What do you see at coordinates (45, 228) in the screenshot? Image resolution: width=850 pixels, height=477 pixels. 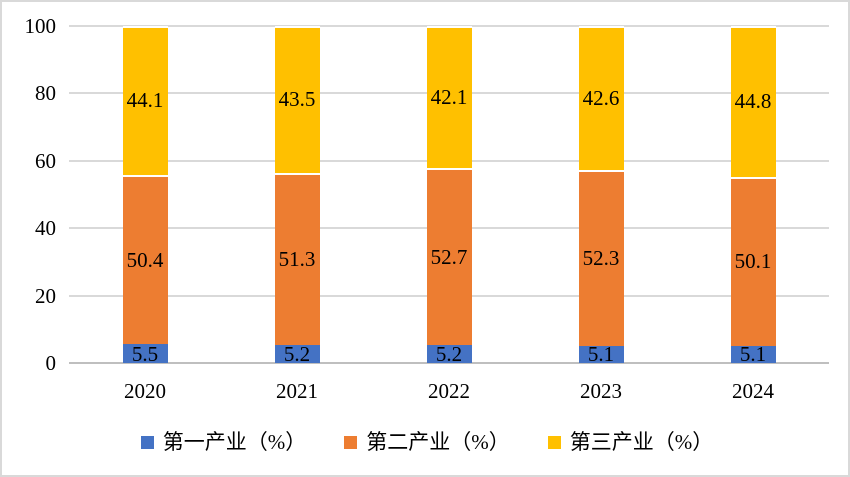 I see `y-axis-label: 40` at bounding box center [45, 228].